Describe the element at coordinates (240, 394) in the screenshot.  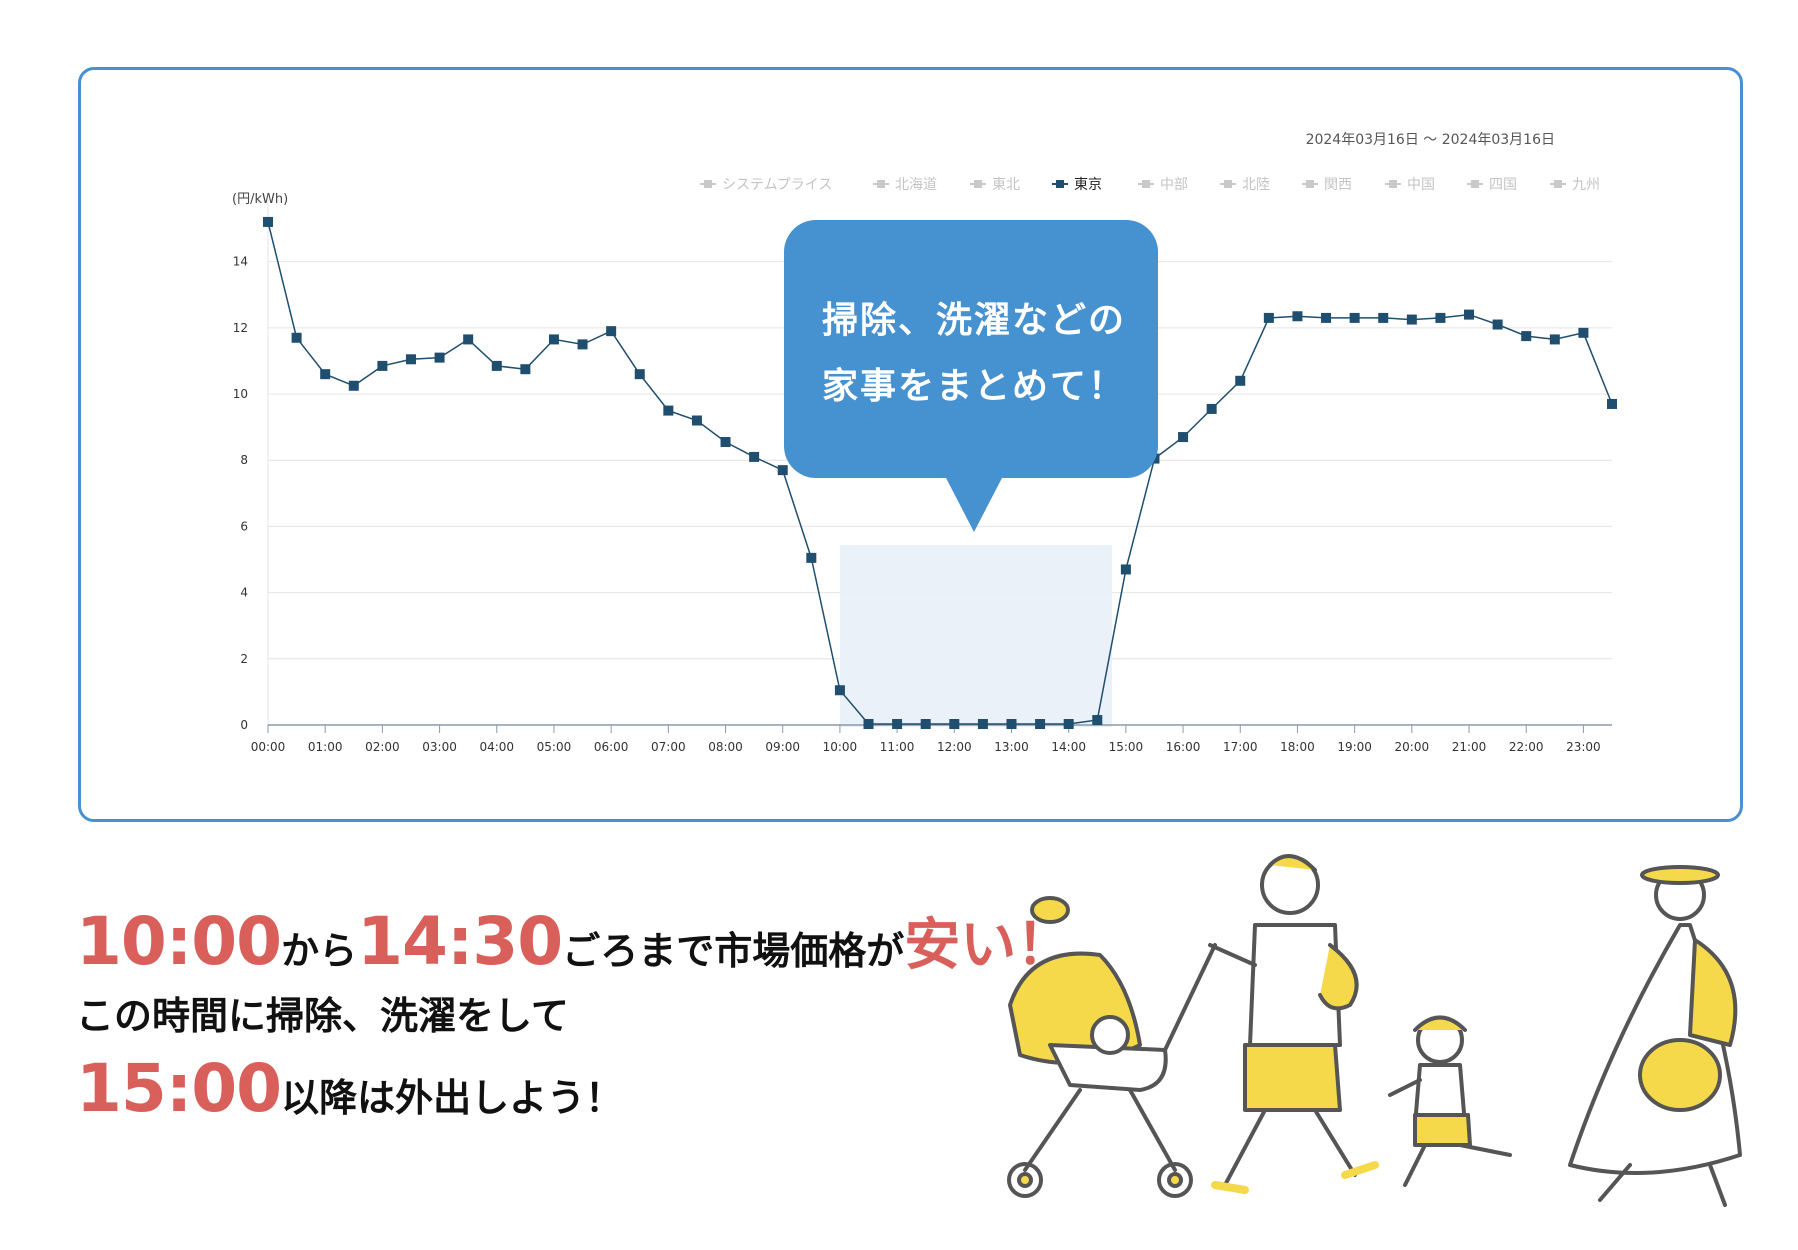
I see `y-tick-label: 10` at that location.